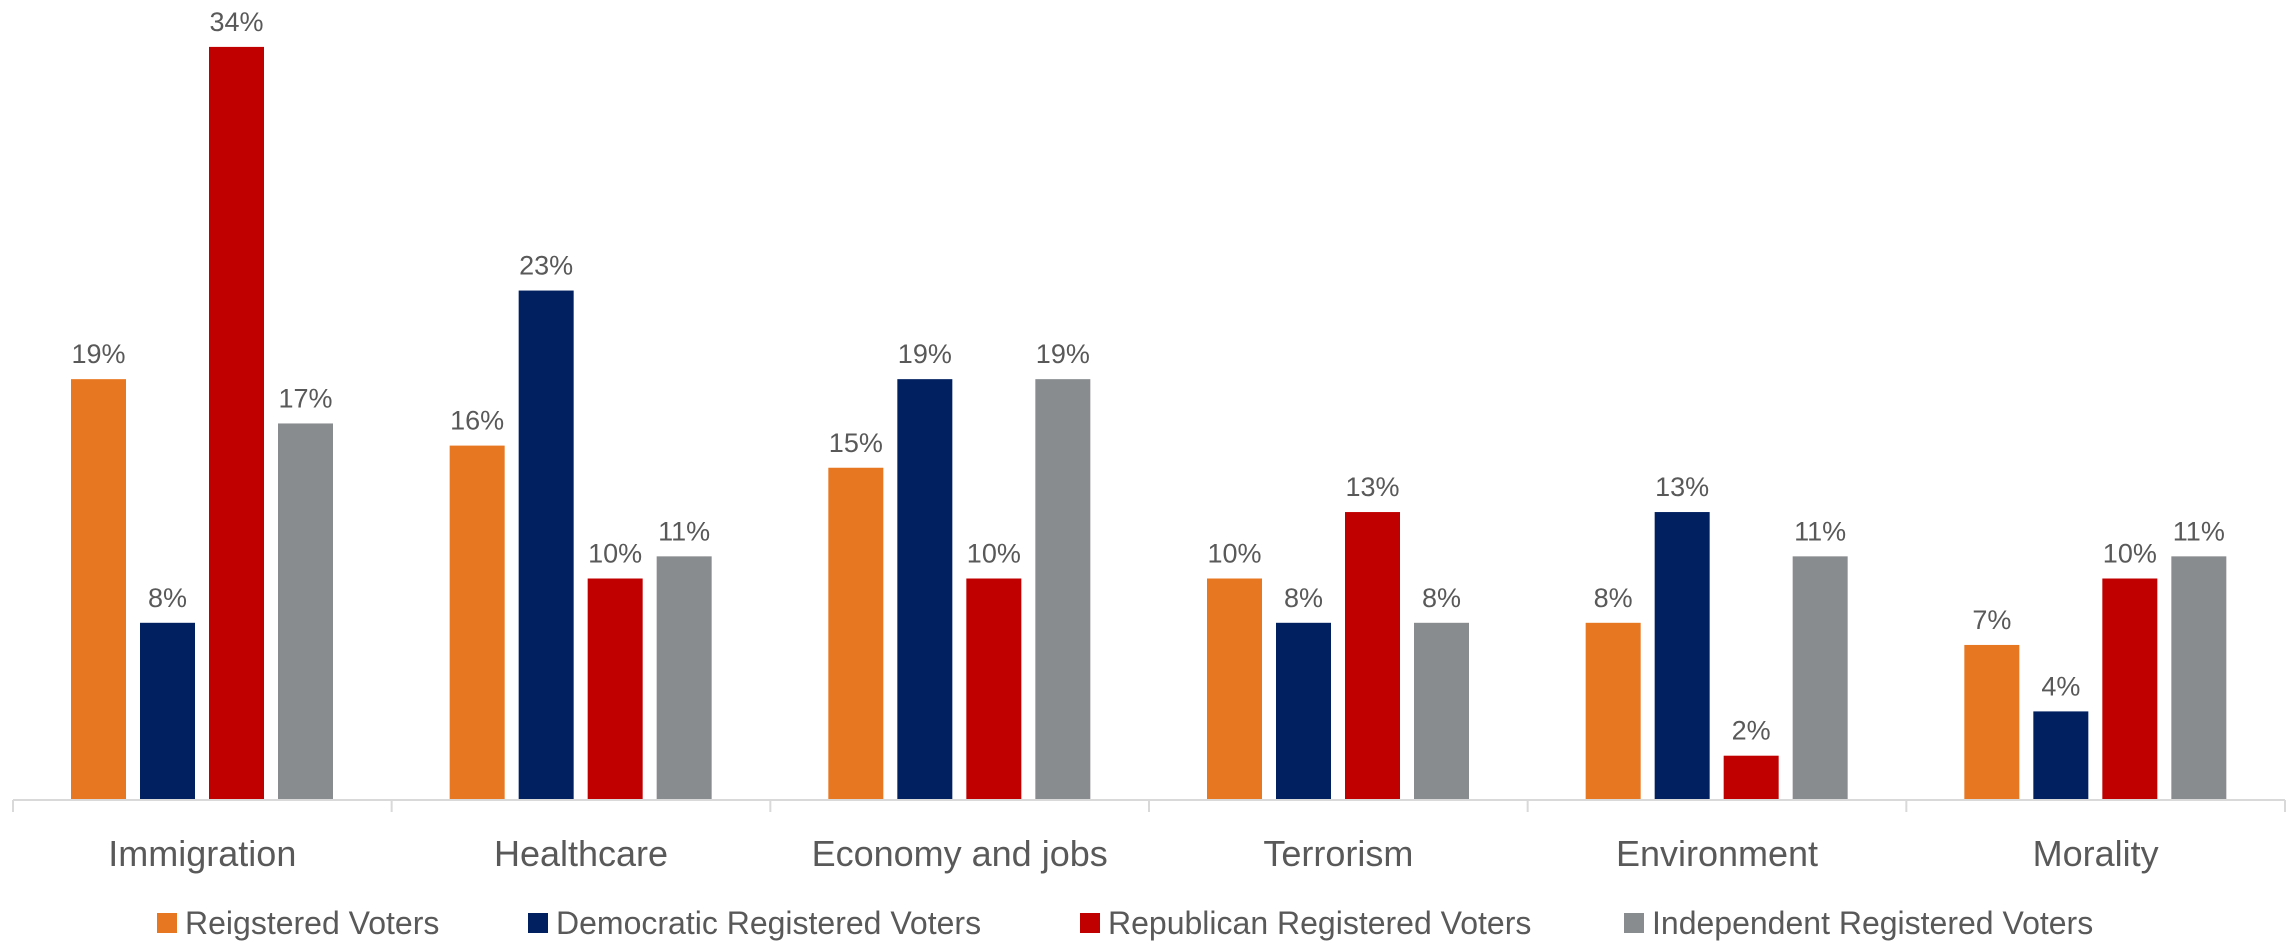 Image resolution: width=2290 pixels, height=943 pixels. Describe the element at coordinates (98, 354) in the screenshot. I see `value-label-immigration-reigstered-voters: 19%` at that location.